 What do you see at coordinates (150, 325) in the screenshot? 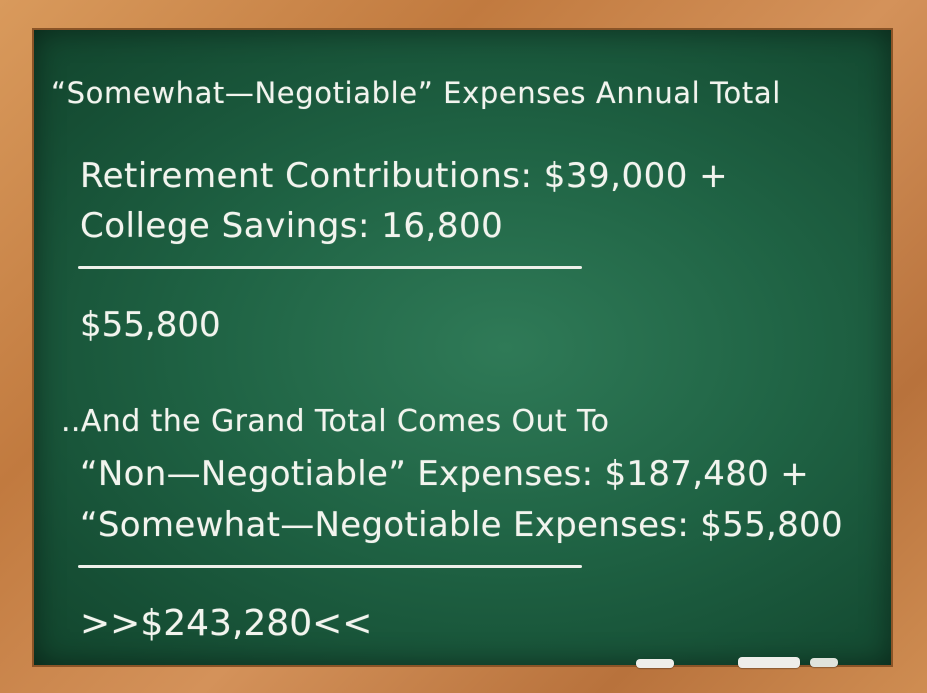
I see `subtotal-value: $55,800` at bounding box center [150, 325].